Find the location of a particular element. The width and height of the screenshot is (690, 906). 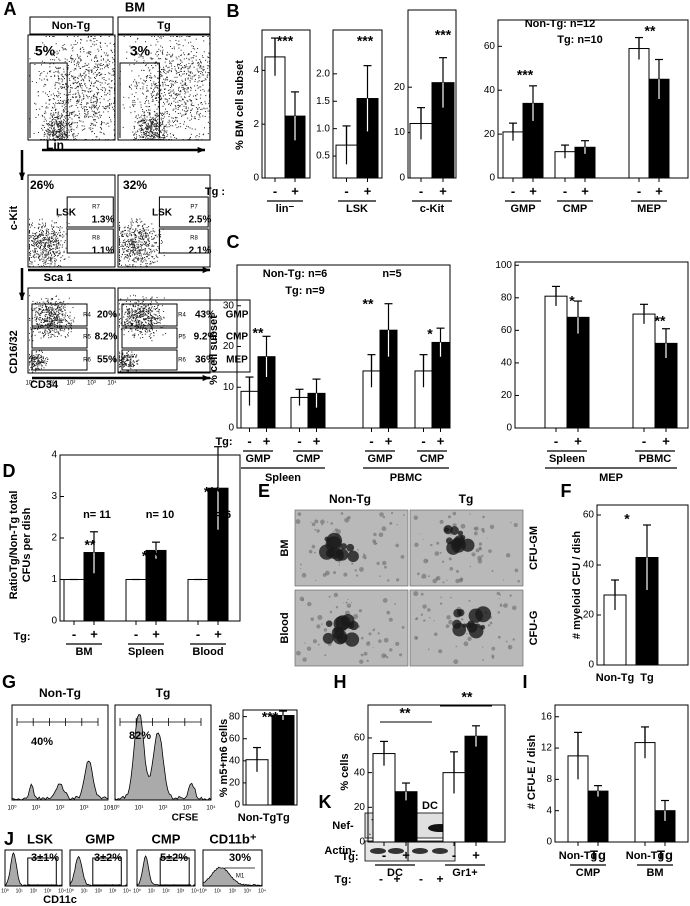

photo-texture is located at coordinates (300, 514).